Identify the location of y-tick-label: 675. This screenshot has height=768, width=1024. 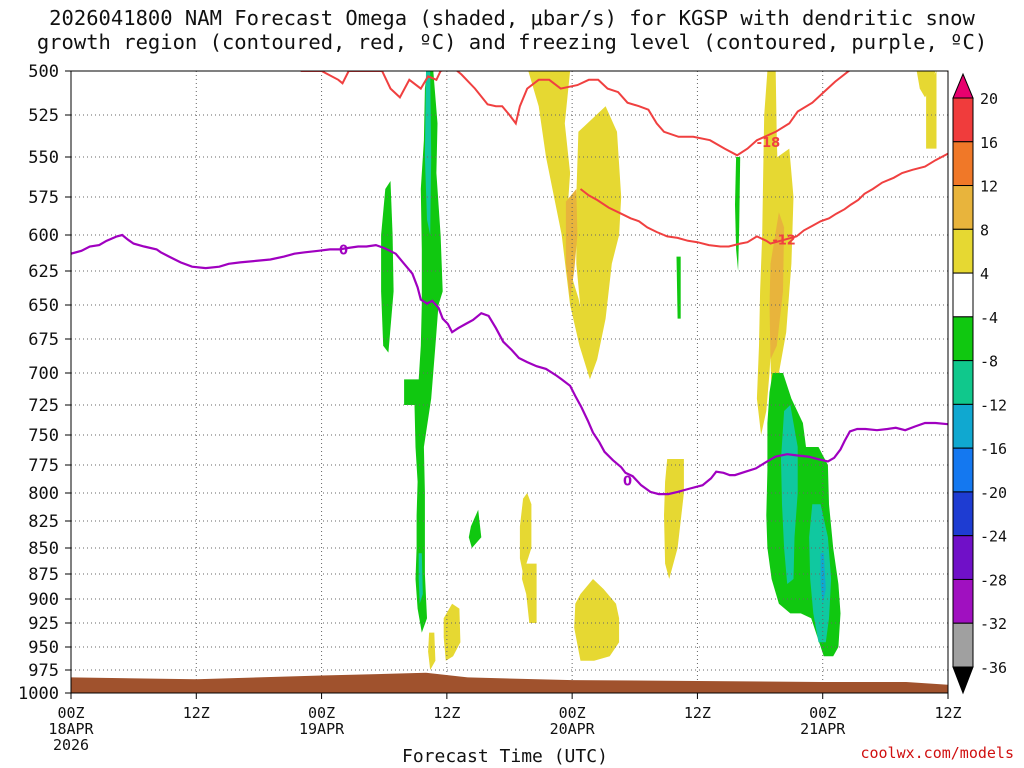
(43, 340).